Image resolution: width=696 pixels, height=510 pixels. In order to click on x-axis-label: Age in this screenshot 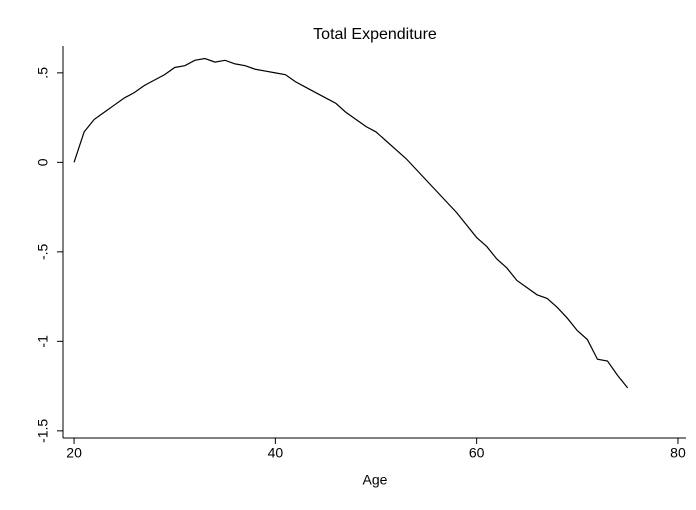, I will do `click(375, 480)`.